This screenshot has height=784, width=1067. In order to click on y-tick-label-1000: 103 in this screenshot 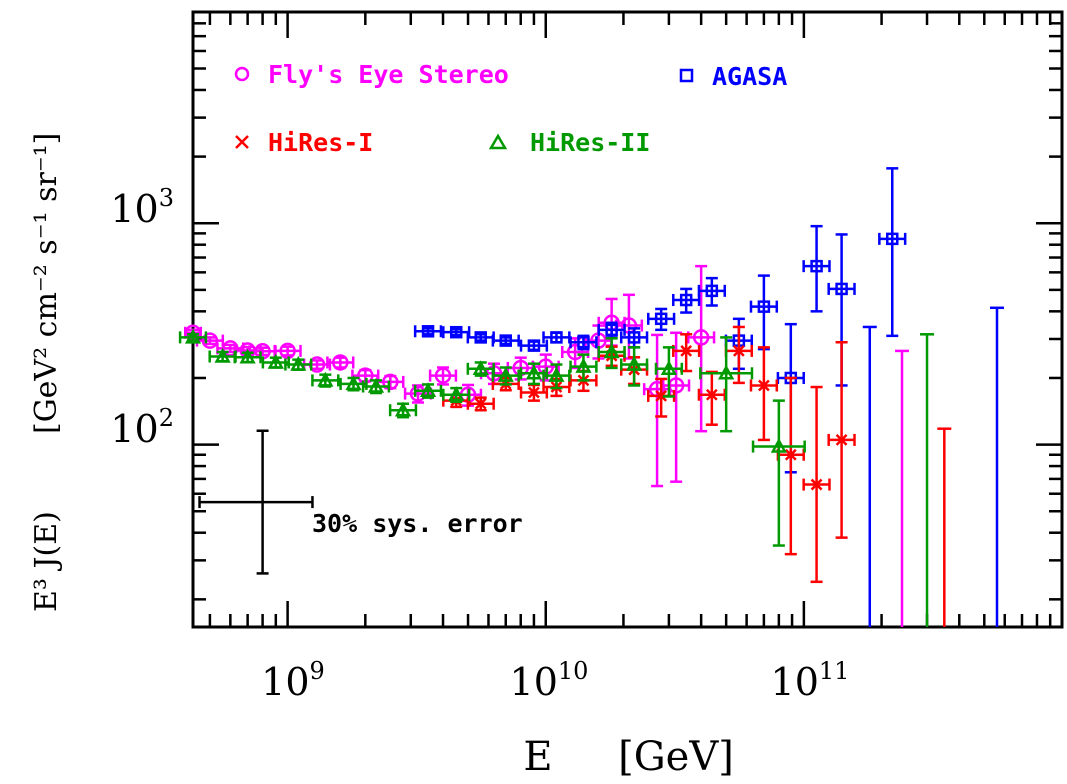, I will do `click(142, 207)`.